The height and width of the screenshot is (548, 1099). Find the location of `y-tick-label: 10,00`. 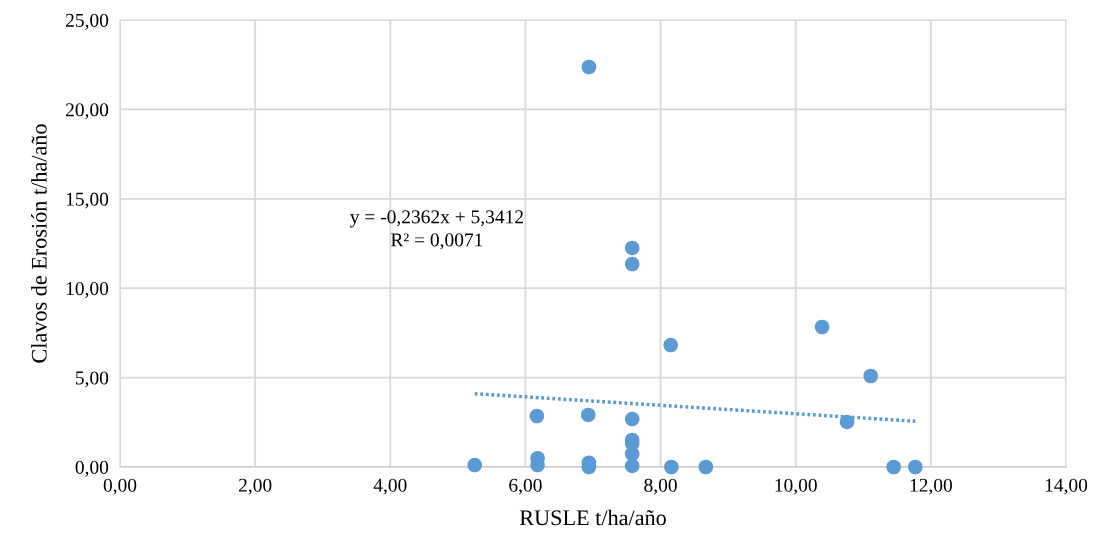

y-tick-label: 10,00 is located at coordinates (87, 290).